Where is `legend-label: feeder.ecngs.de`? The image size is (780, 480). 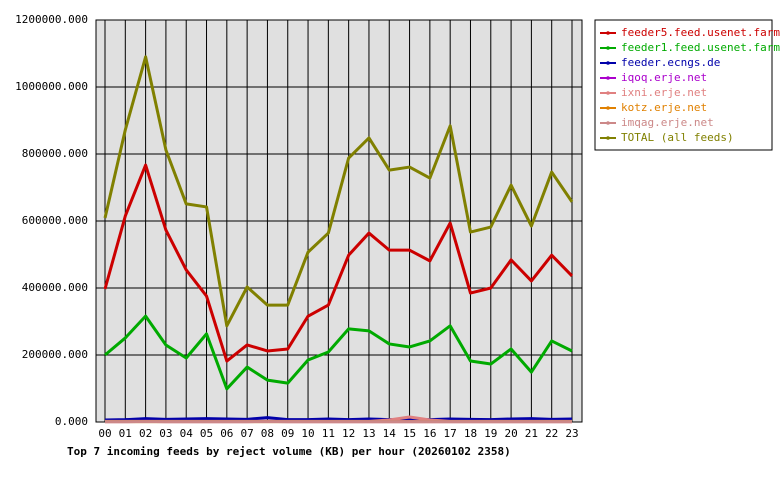
legend-label: feeder.ecngs.de is located at coordinates (670, 62).